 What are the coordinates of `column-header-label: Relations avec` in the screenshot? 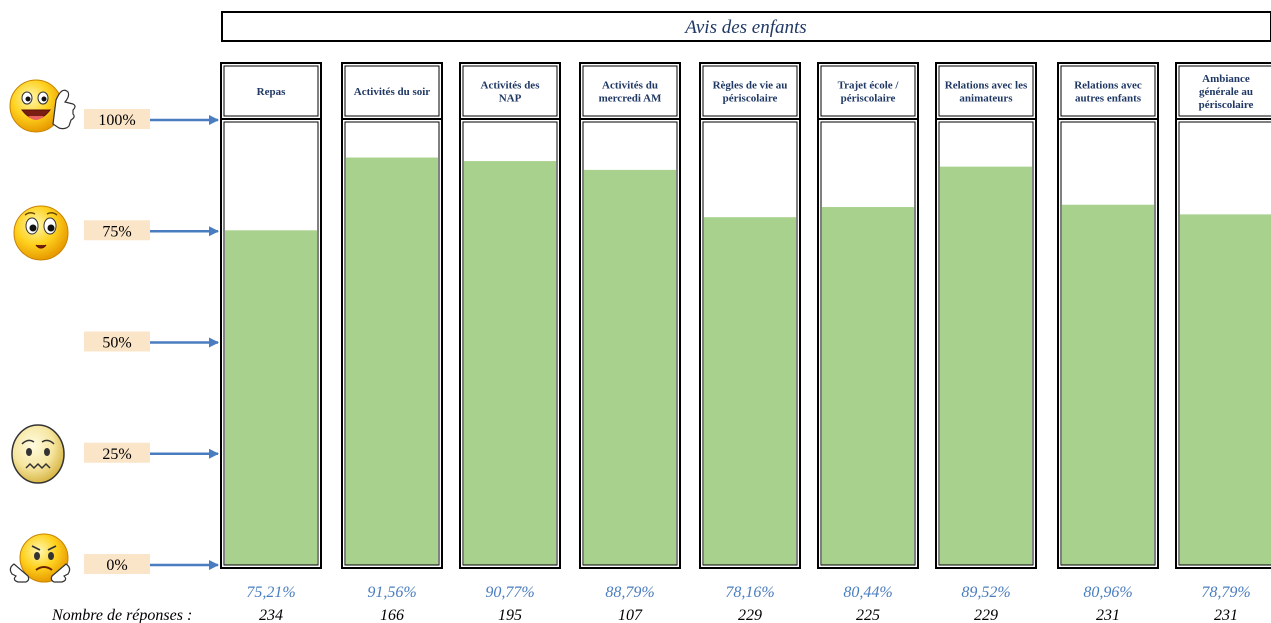 It's located at (1108, 86).